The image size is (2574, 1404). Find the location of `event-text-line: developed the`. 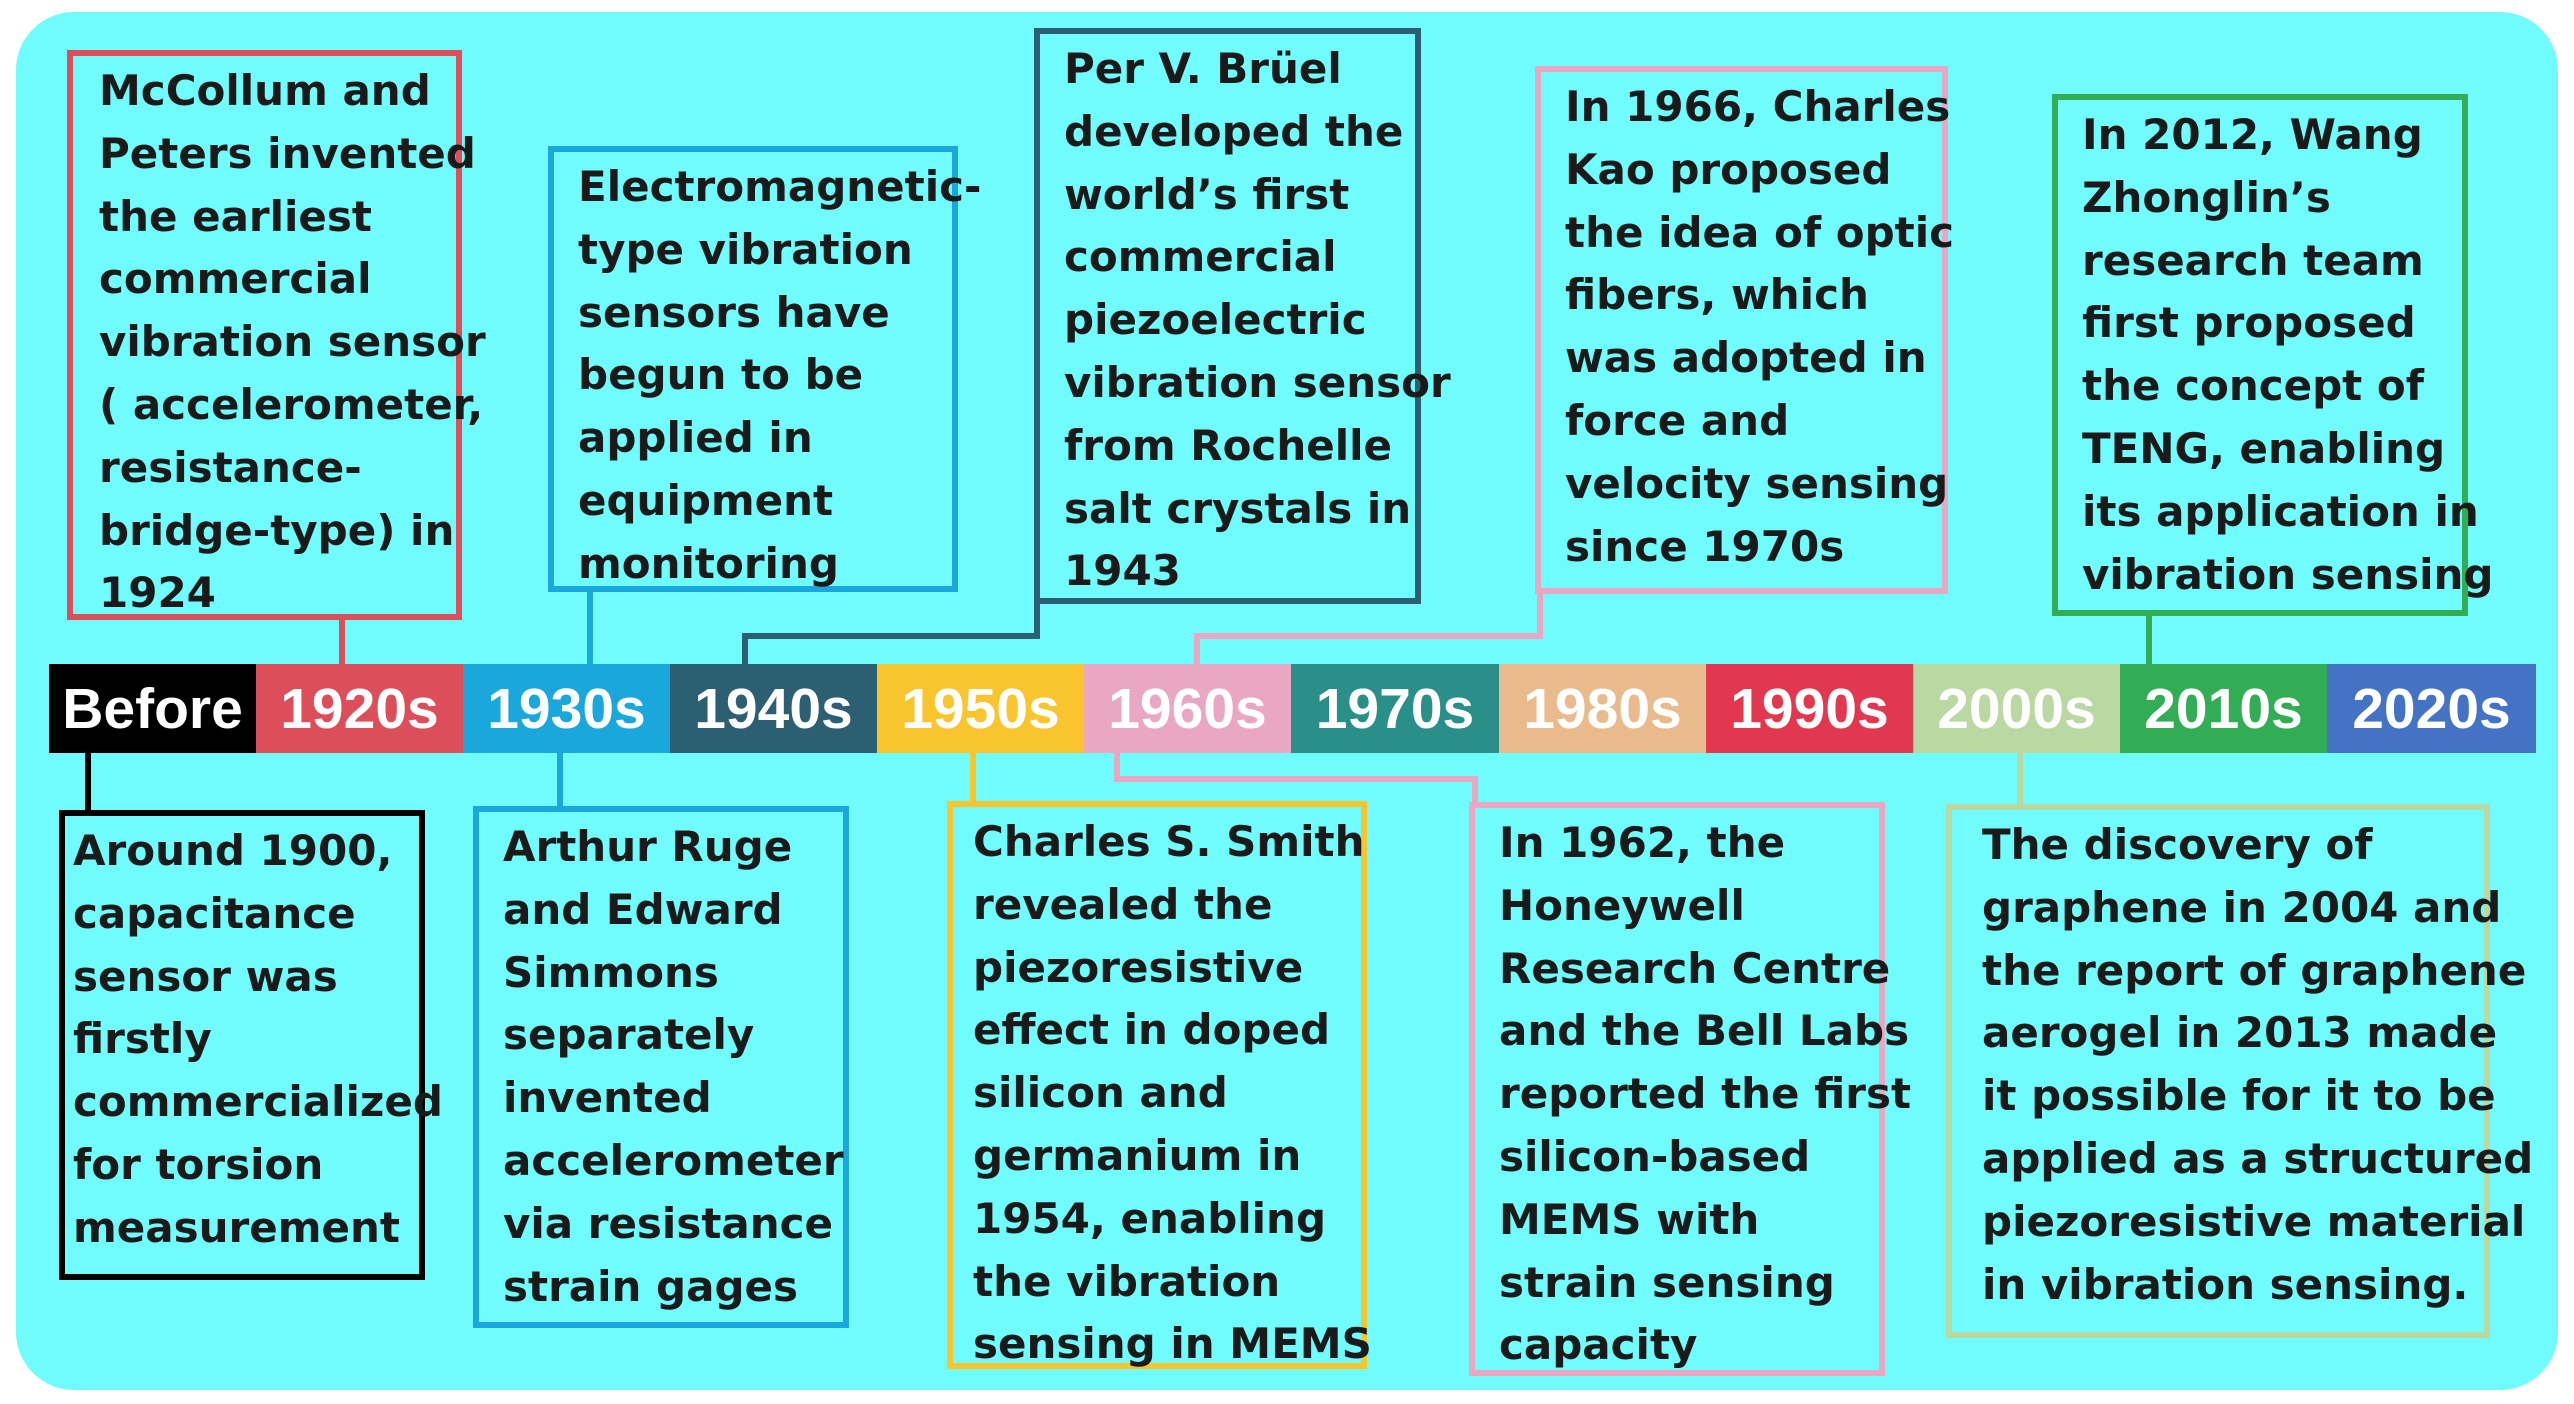

event-text-line: developed the is located at coordinates (1234, 131).